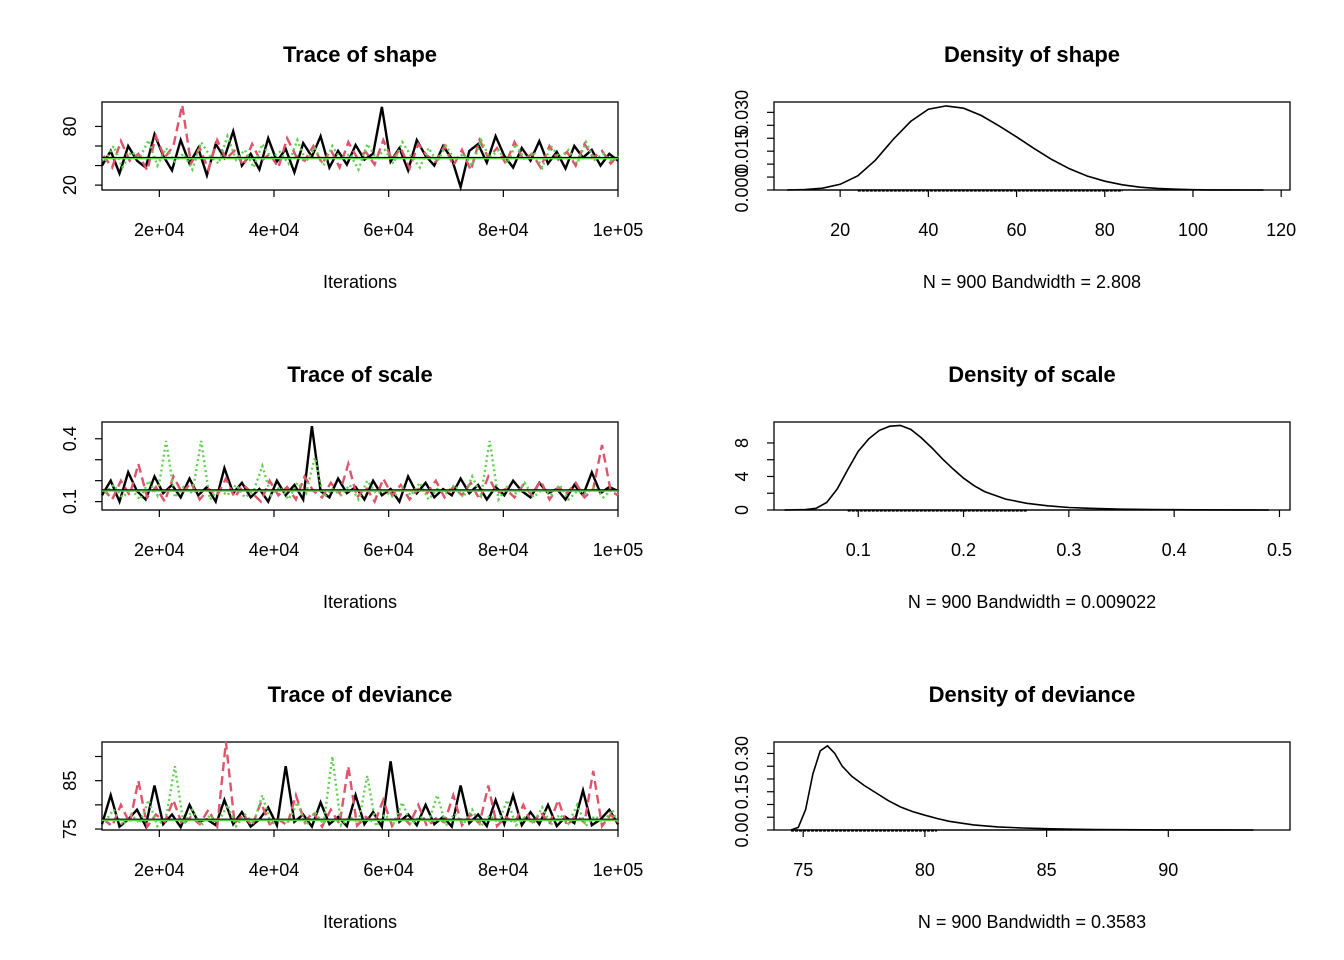 The height and width of the screenshot is (960, 1344). What do you see at coordinates (928, 230) in the screenshot?
I see `x-tick-label: 40` at bounding box center [928, 230].